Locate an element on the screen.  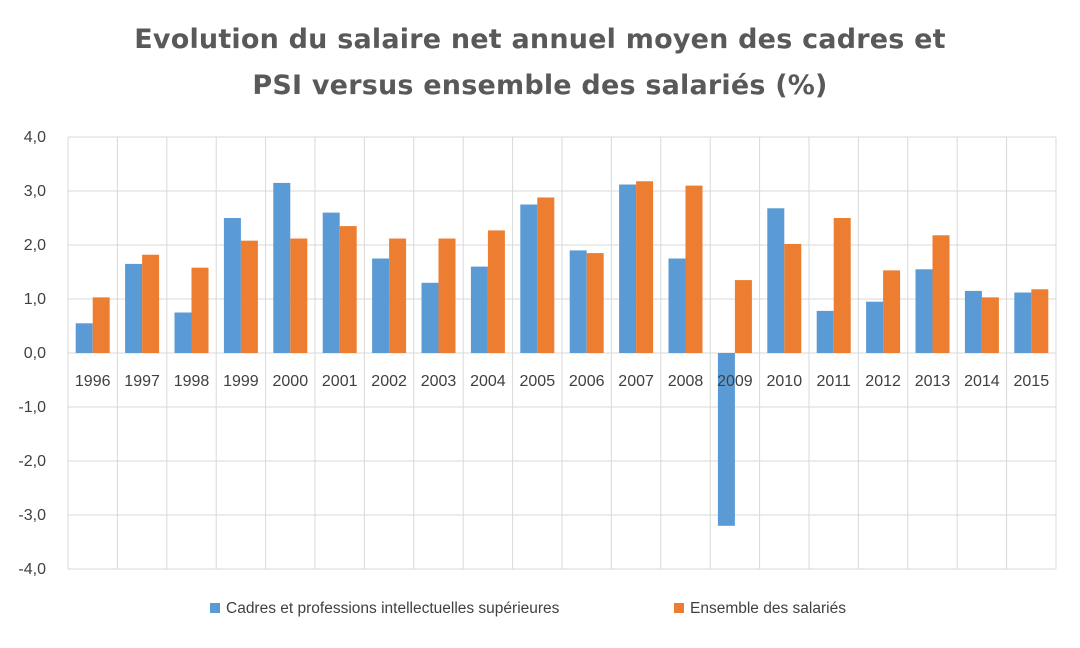
bar-ensemble-2002 is located at coordinates (398, 295).